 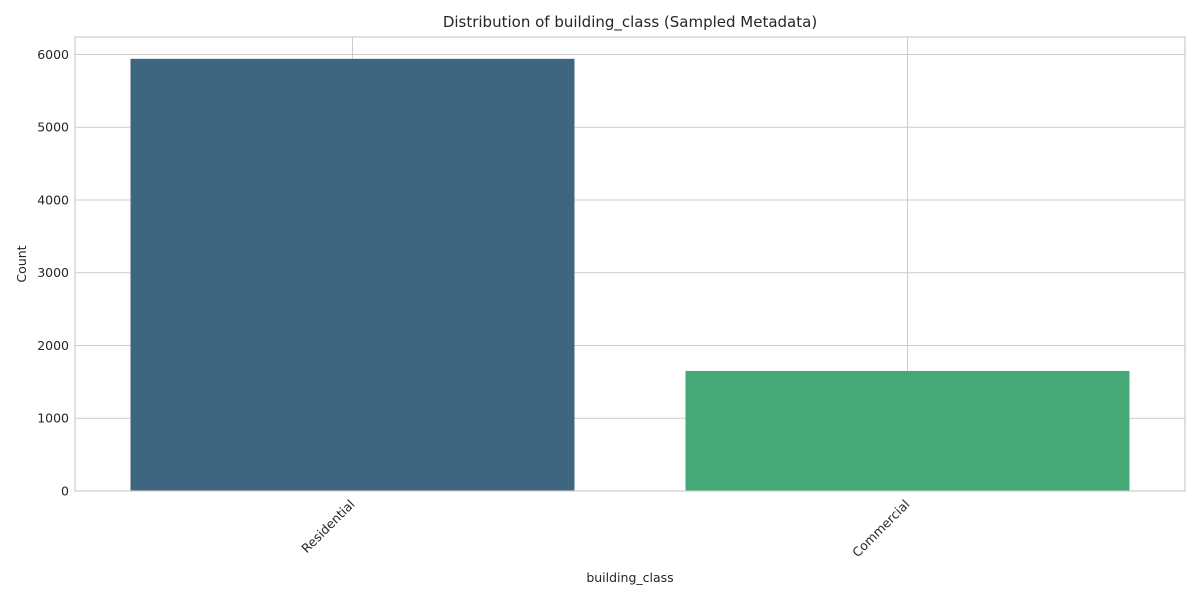 I want to click on y-tick-label: 2000, so click(x=53, y=345).